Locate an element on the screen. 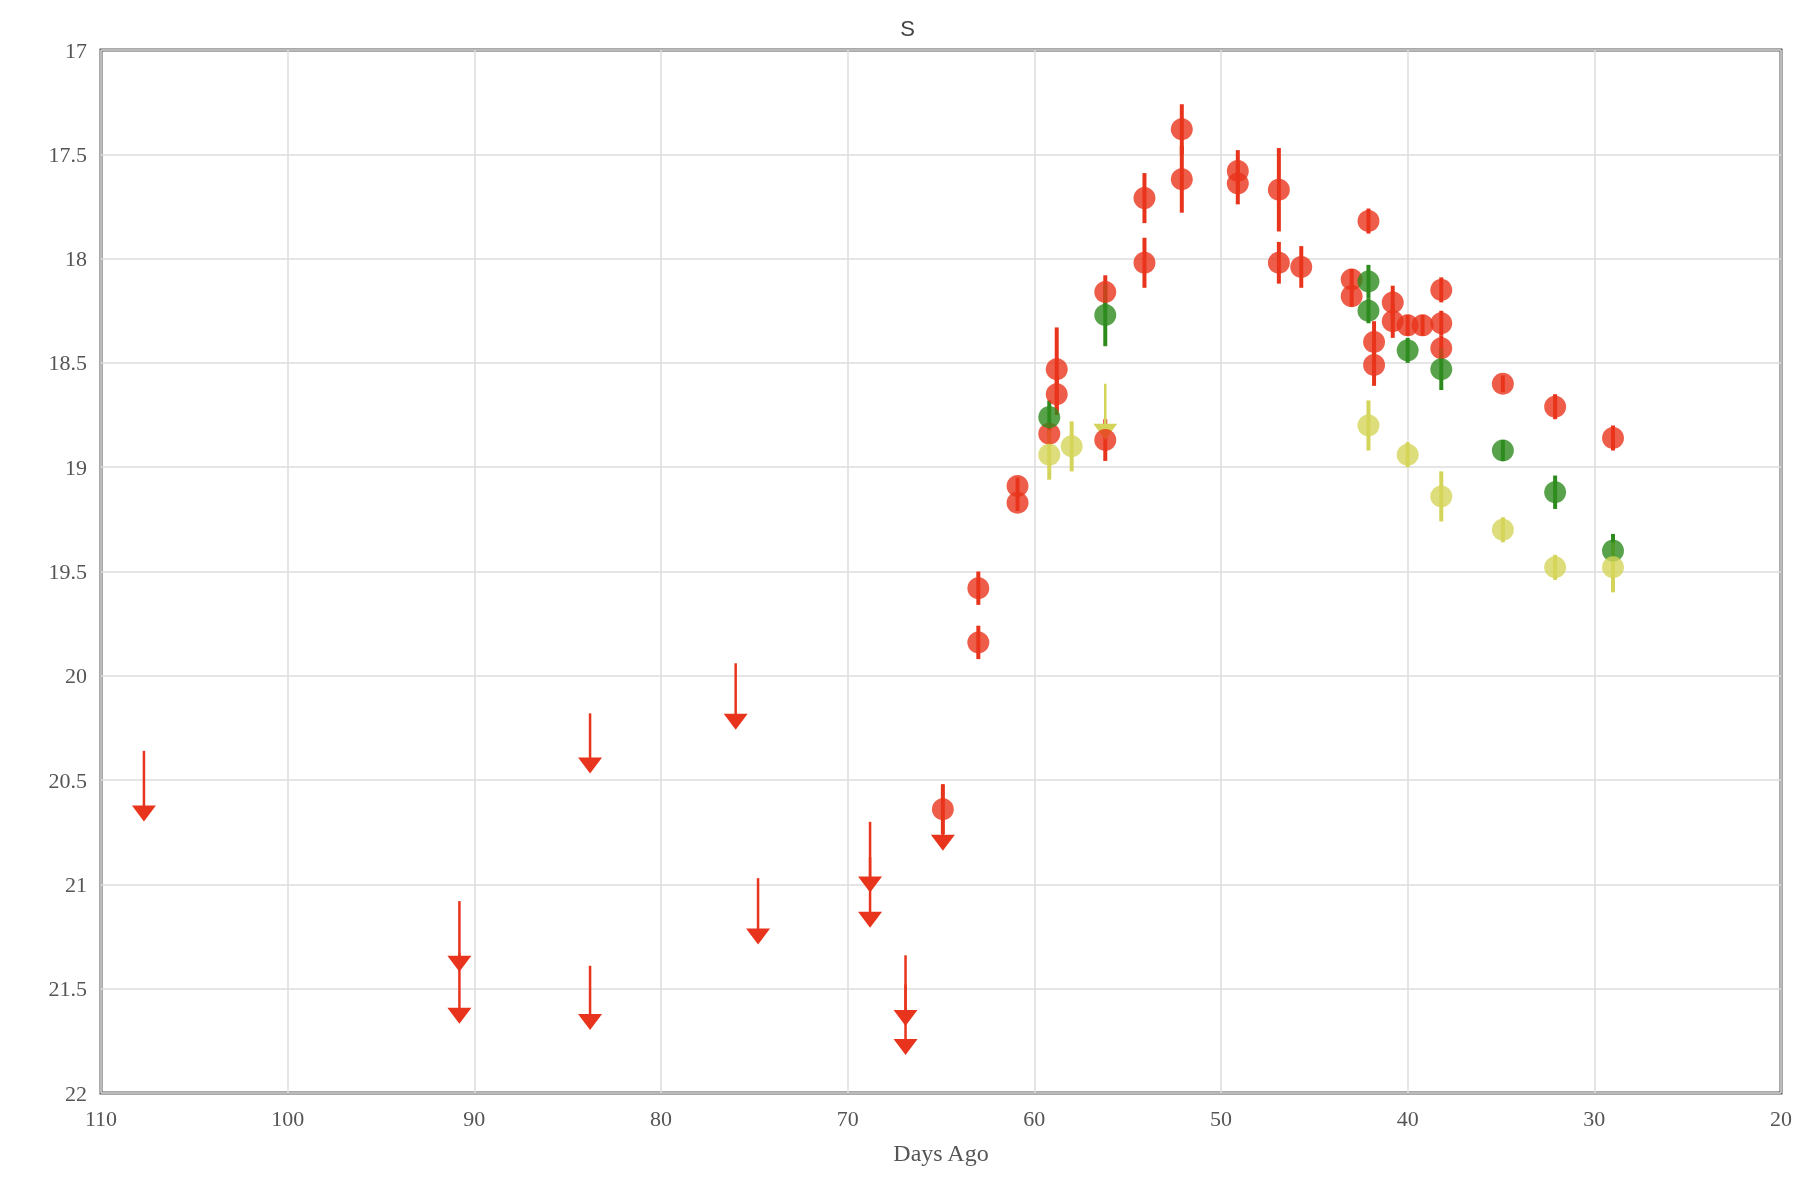 This screenshot has width=1815, height=1201. x-tick-label: 70 is located at coordinates (847, 1118).